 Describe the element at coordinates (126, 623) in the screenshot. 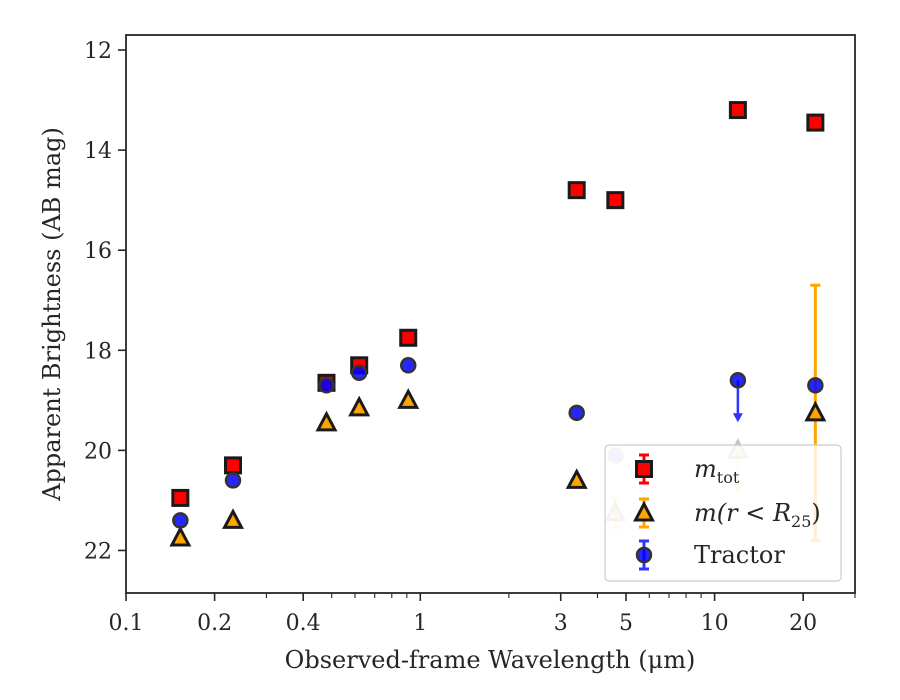

I see `x-tick-label: 0.1` at that location.